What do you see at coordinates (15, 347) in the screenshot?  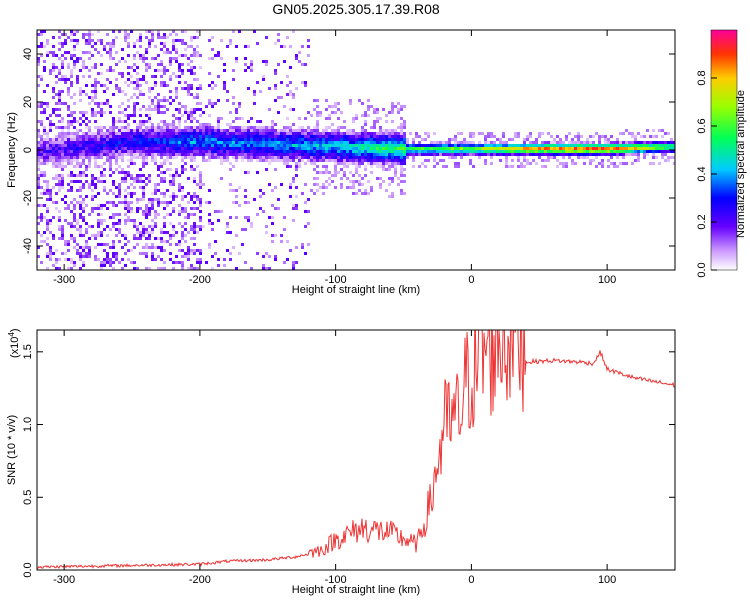 I see `snr-scale-label: (x10` at bounding box center [15, 347].